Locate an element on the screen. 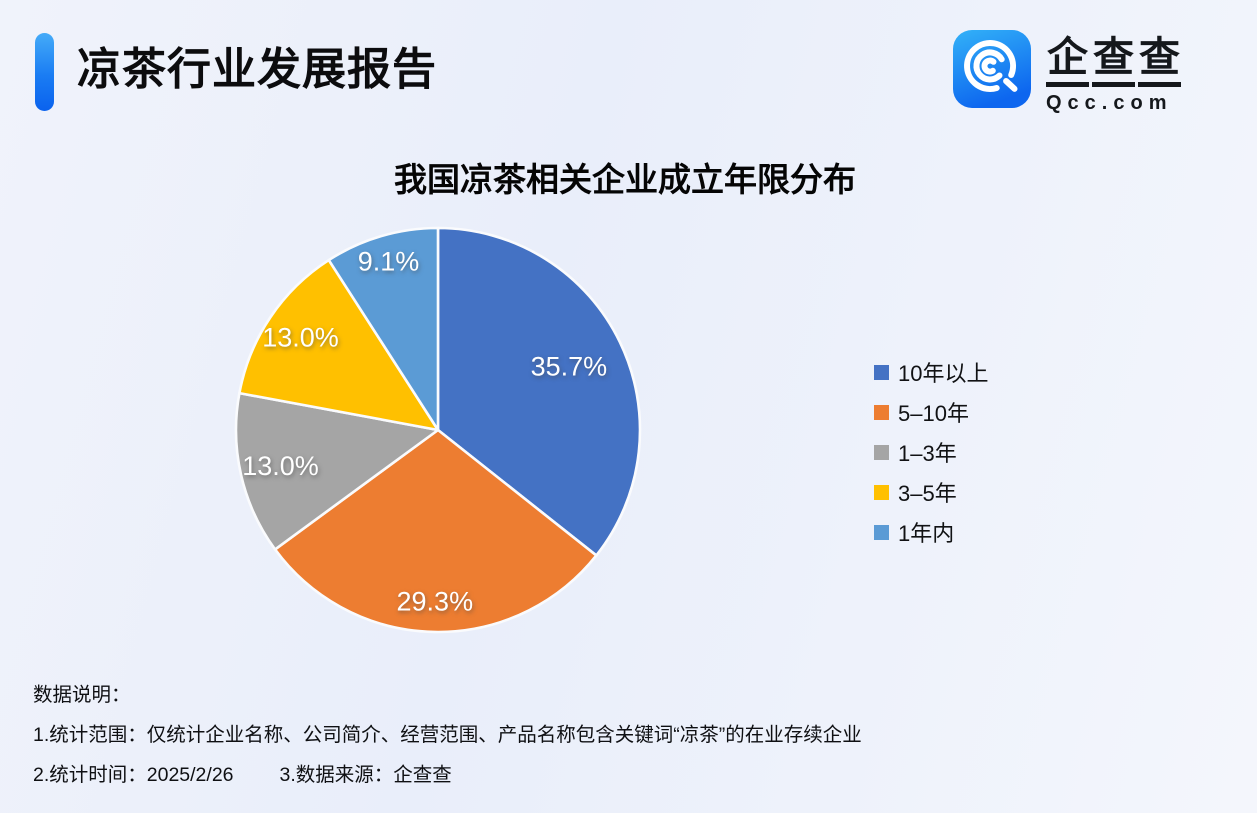  legend-label: 10年以上 is located at coordinates (943, 373).